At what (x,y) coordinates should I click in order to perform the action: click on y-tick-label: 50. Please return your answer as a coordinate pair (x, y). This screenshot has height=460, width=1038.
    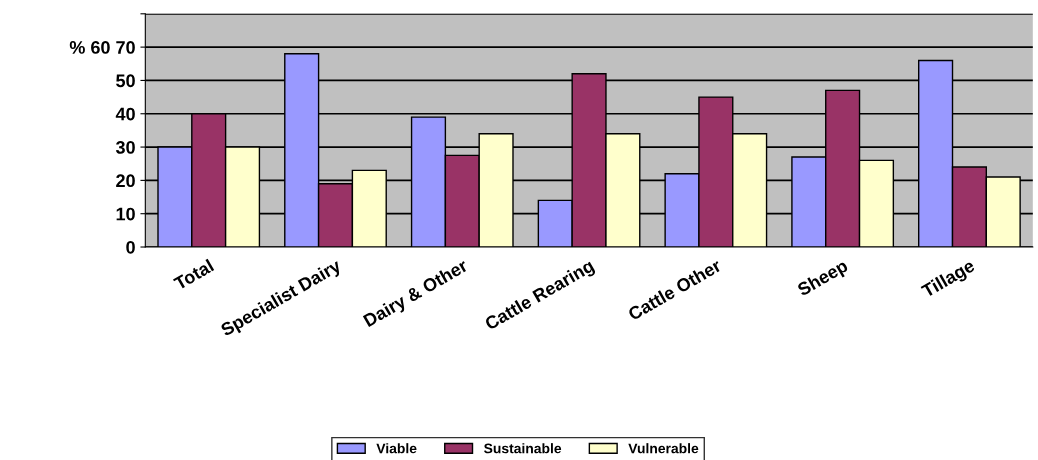
    Looking at the image, I should click on (125, 81).